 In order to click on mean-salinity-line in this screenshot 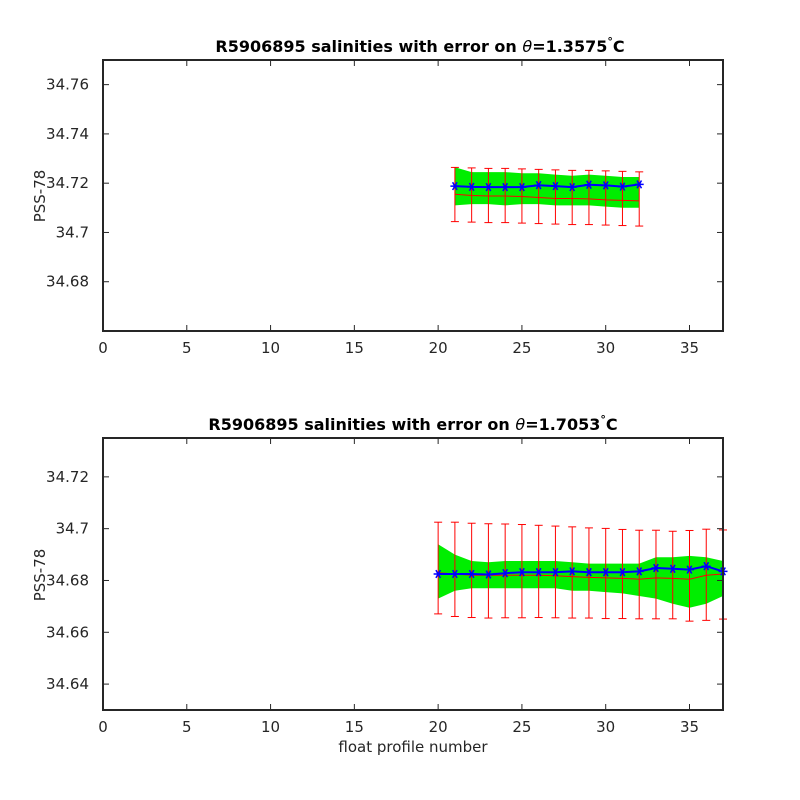, I will do `click(547, 197)`.